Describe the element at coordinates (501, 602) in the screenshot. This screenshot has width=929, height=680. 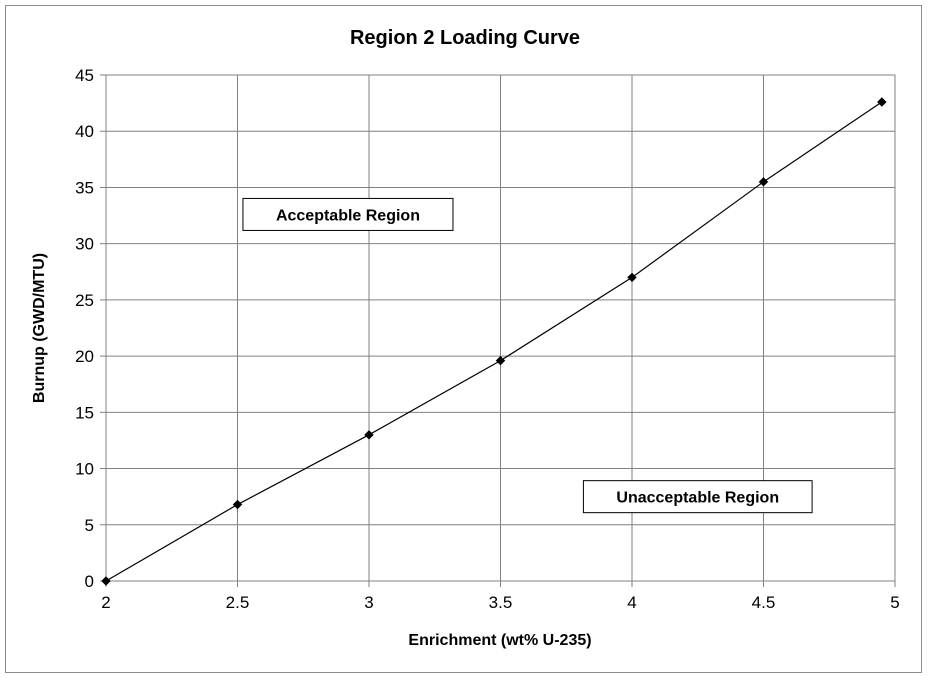
I see `x-tick-label: 3.5` at that location.